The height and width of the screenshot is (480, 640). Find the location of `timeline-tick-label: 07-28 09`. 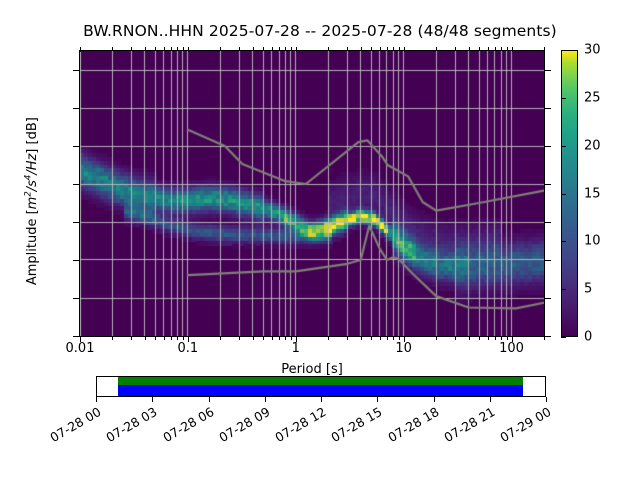

timeline-tick-label: 07-28 09 is located at coordinates (244, 425).